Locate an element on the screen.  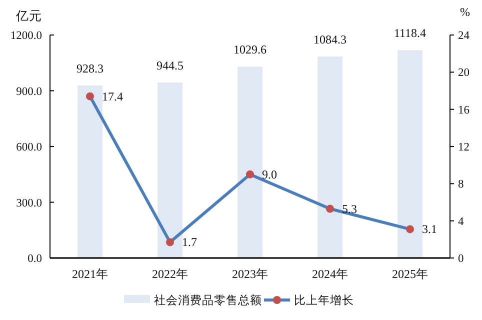
data-label: 1118.4 is located at coordinates (410, 33).